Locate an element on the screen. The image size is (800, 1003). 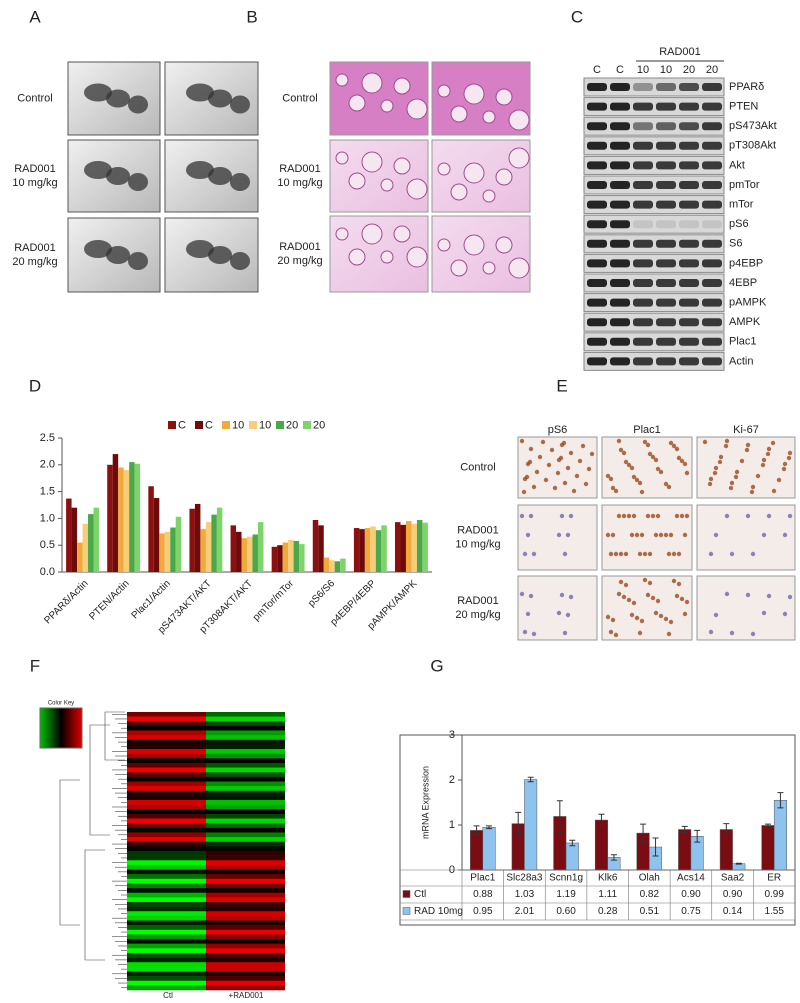
legend-swatch is located at coordinates (280, 425).